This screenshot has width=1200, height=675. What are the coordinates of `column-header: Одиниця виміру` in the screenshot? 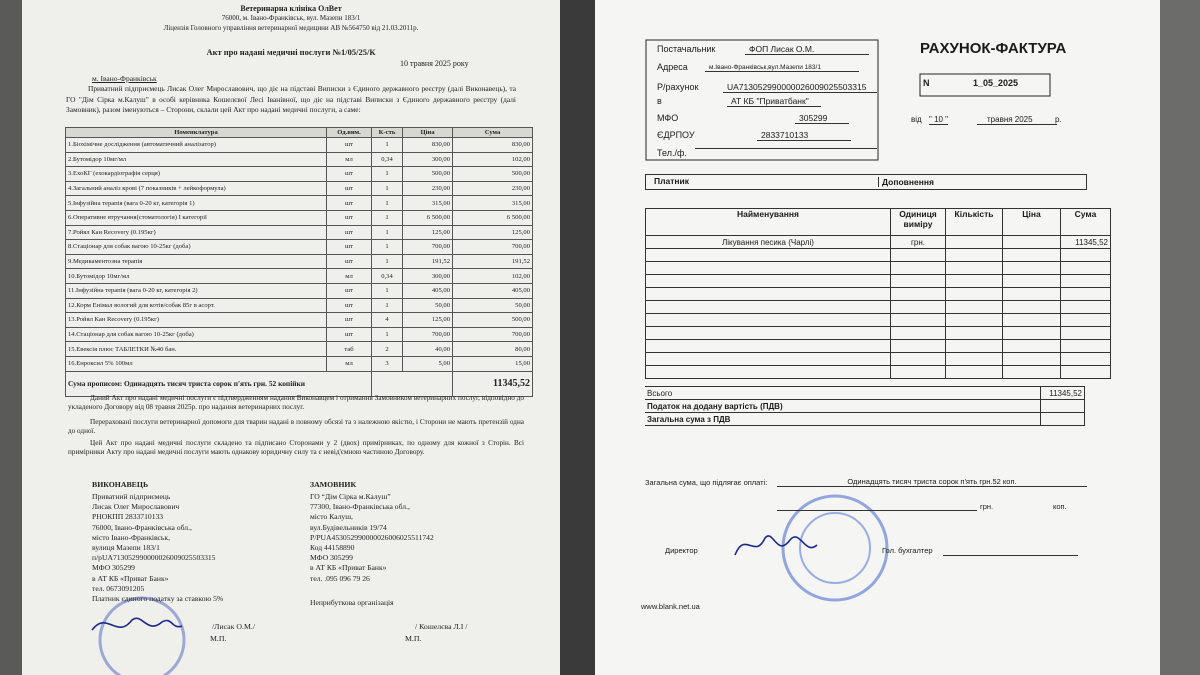 It's located at (918, 222).